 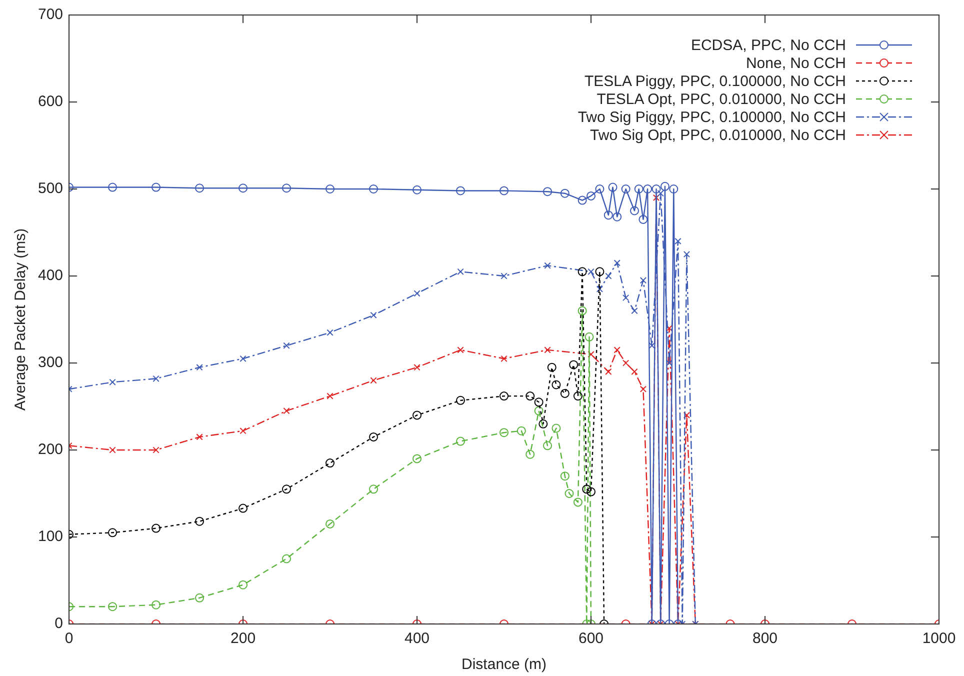 What do you see at coordinates (51, 275) in the screenshot?
I see `y-tick-label: 400` at bounding box center [51, 275].